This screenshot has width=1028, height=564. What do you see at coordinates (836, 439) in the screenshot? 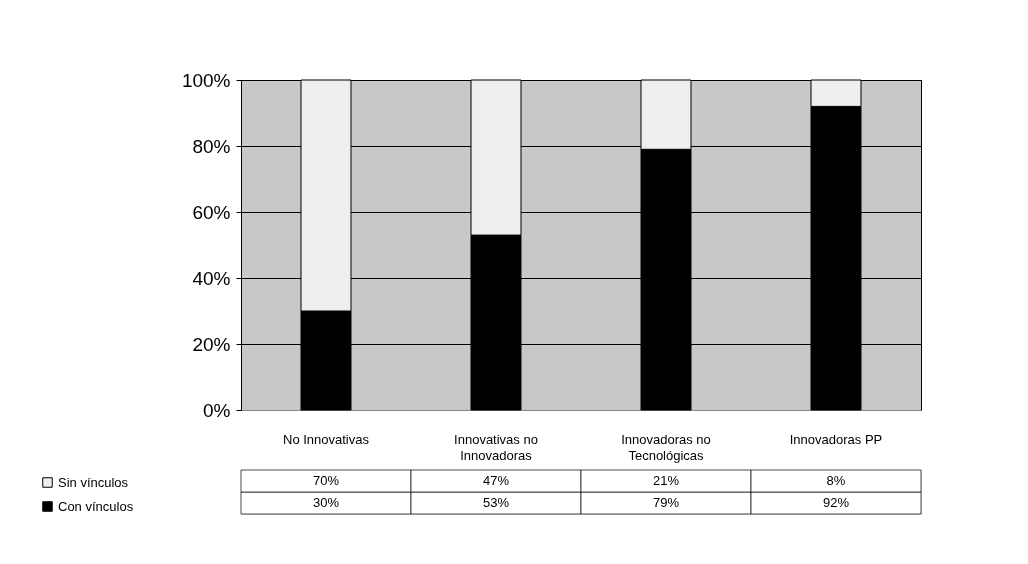
I see `x-tick-label: Innovadoras PP` at bounding box center [836, 439].